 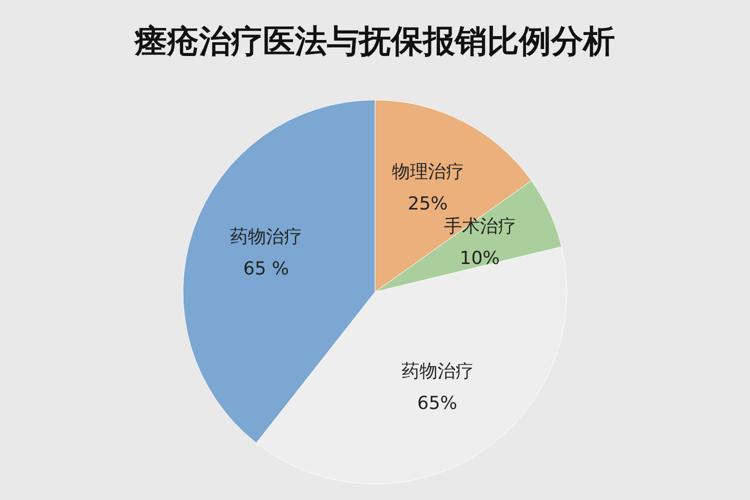 I want to click on slice-label: 物理治疗, so click(x=428, y=172).